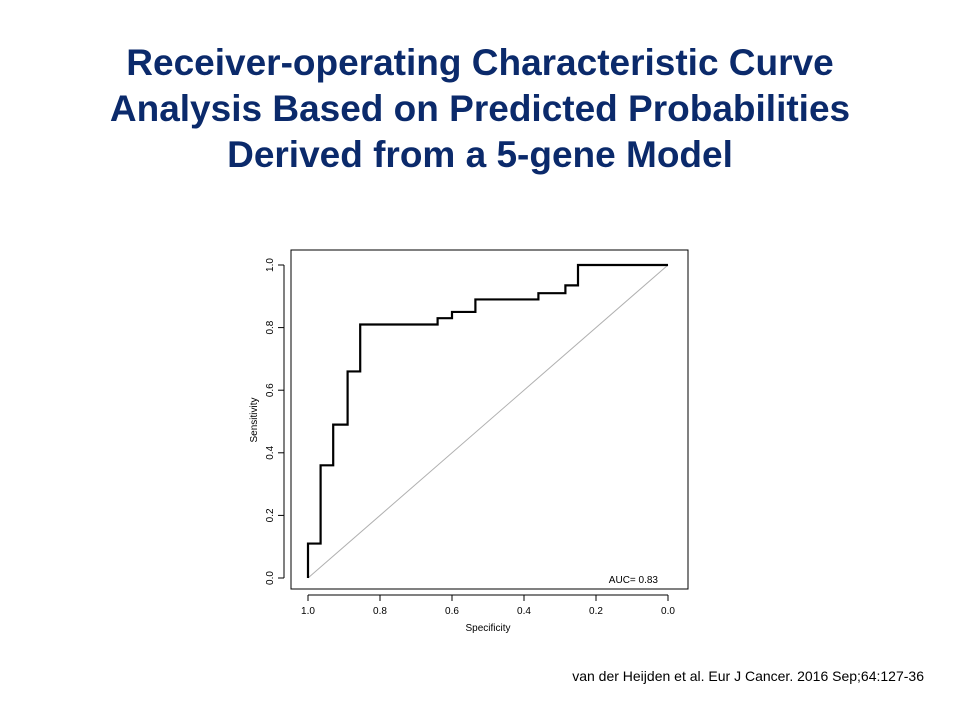 This screenshot has height=720, width=960. I want to click on x-tick-label: 0.8, so click(380, 611).